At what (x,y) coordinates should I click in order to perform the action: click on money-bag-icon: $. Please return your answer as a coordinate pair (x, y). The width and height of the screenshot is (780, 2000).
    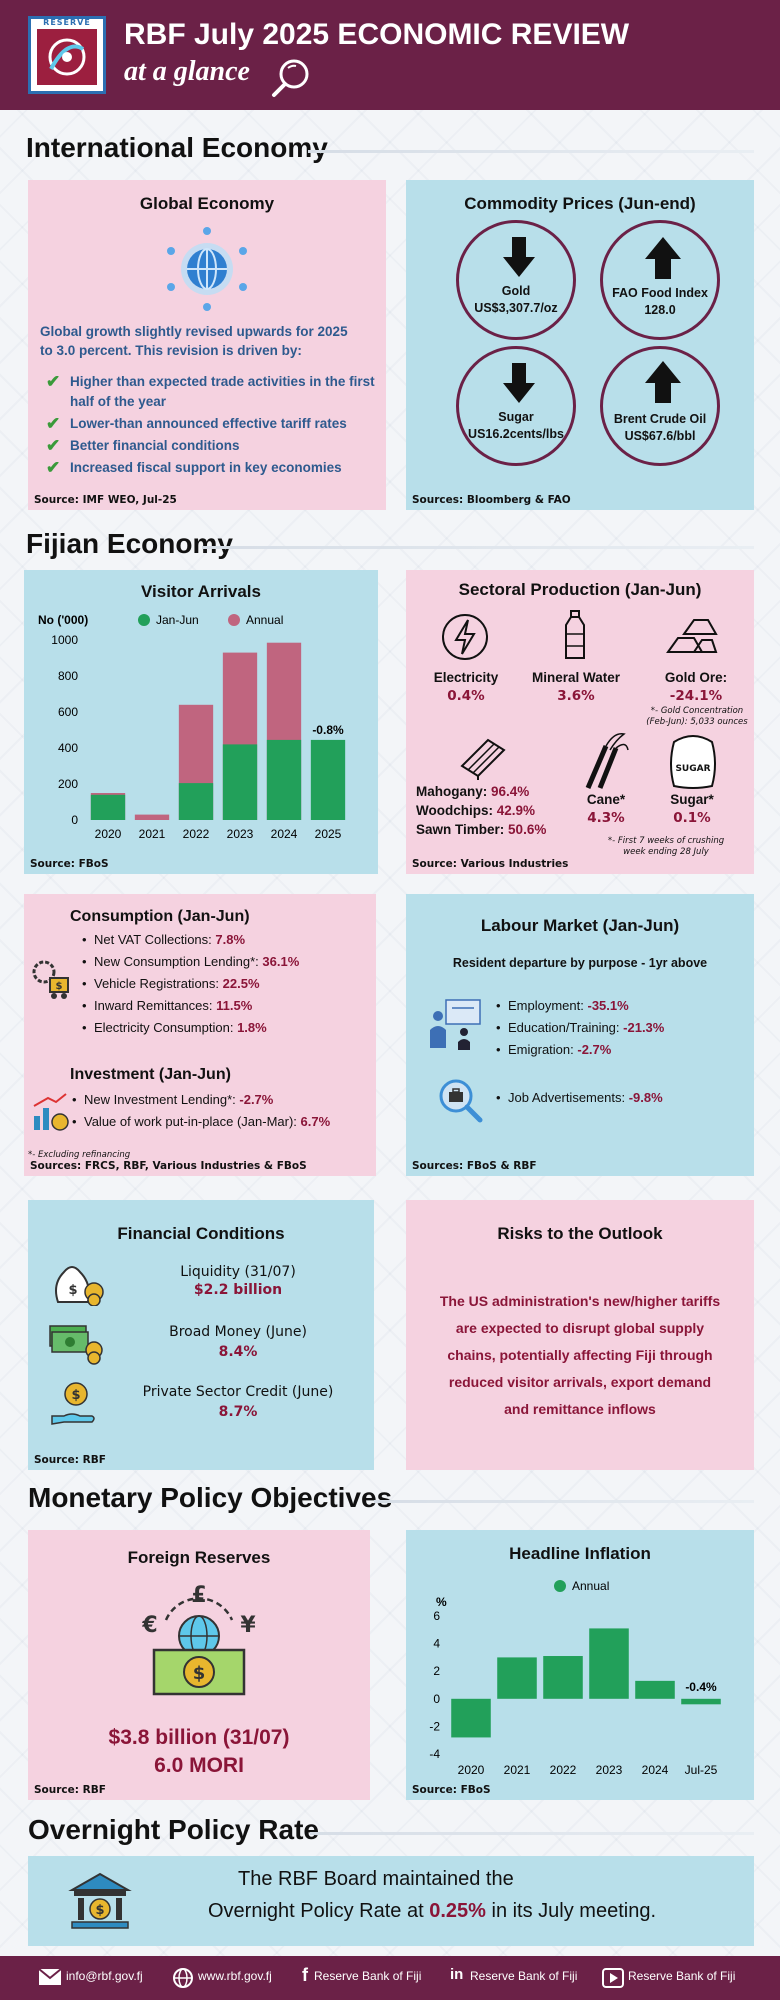
    Looking at the image, I should click on (79, 1286).